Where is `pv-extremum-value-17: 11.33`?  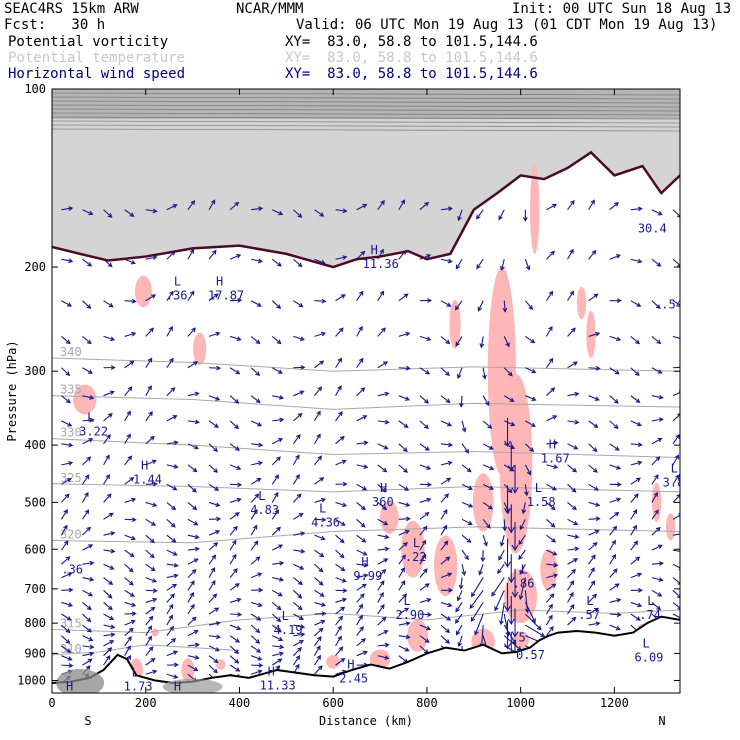 pv-extremum-value-17: 11.33 is located at coordinates (278, 685).